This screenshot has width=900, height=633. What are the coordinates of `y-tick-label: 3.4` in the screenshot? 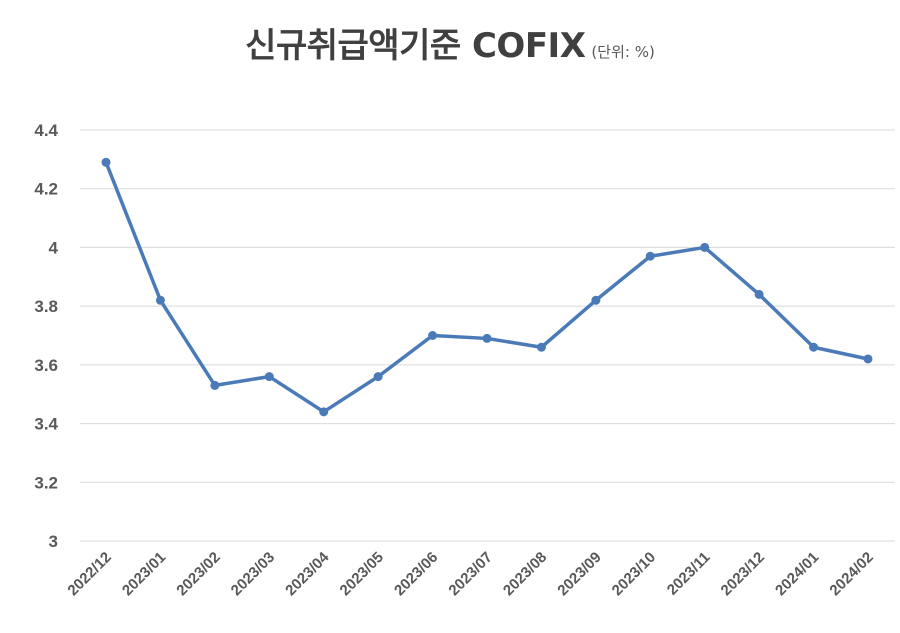 It's located at (46, 424).